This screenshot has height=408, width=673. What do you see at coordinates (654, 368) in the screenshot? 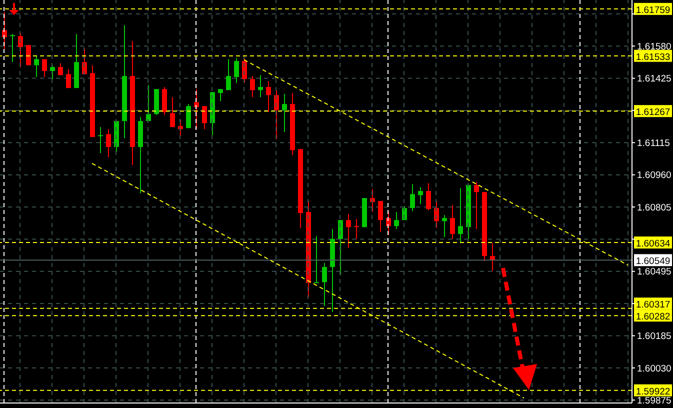
I see `y-tick-label: 1.60030` at bounding box center [654, 368].